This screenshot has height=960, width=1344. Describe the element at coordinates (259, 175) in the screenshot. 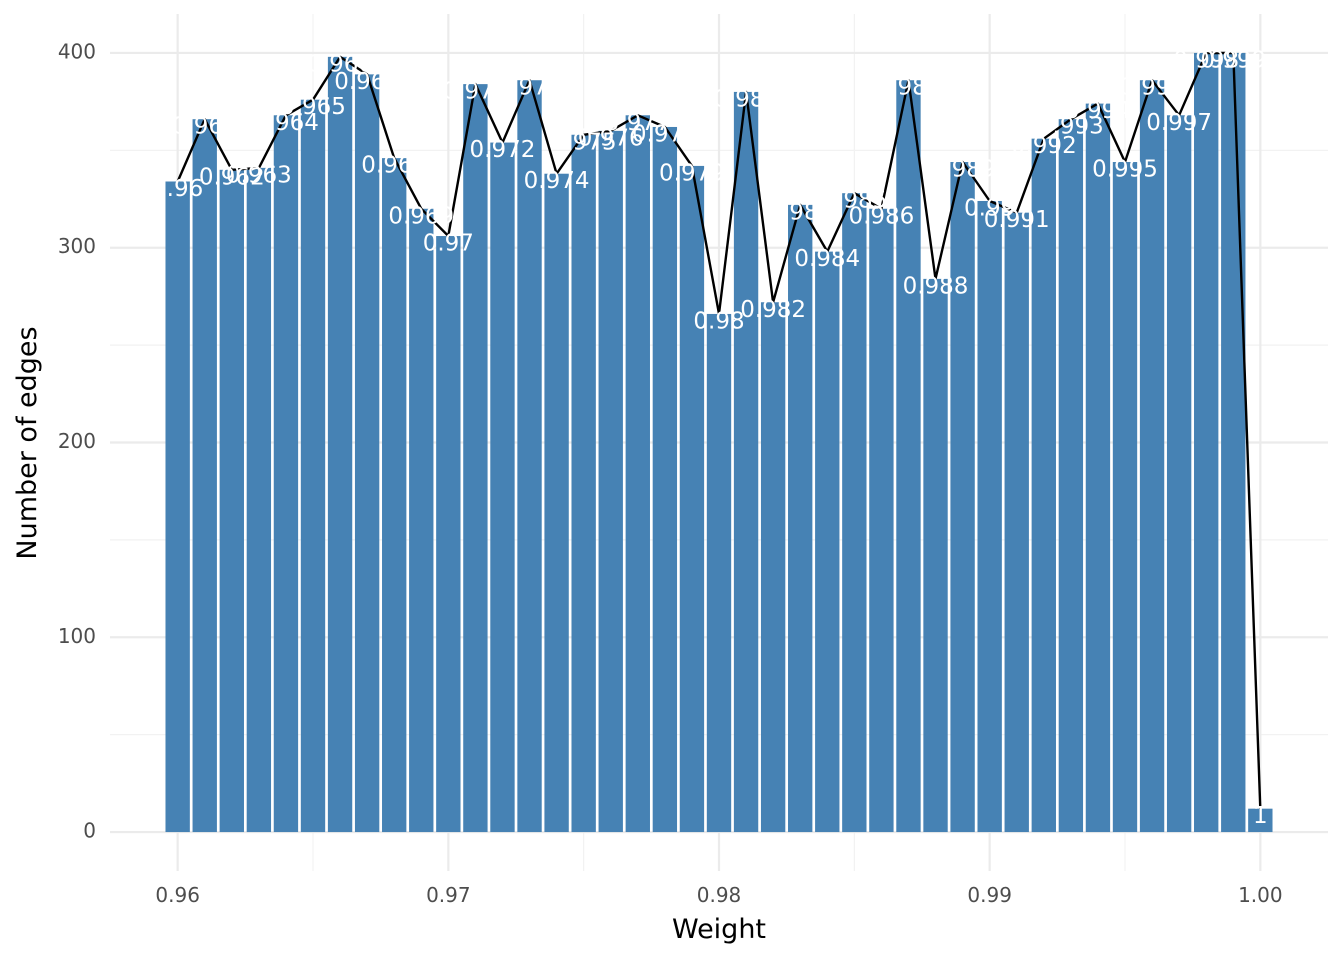

I see `bar-label: 0.963` at that location.